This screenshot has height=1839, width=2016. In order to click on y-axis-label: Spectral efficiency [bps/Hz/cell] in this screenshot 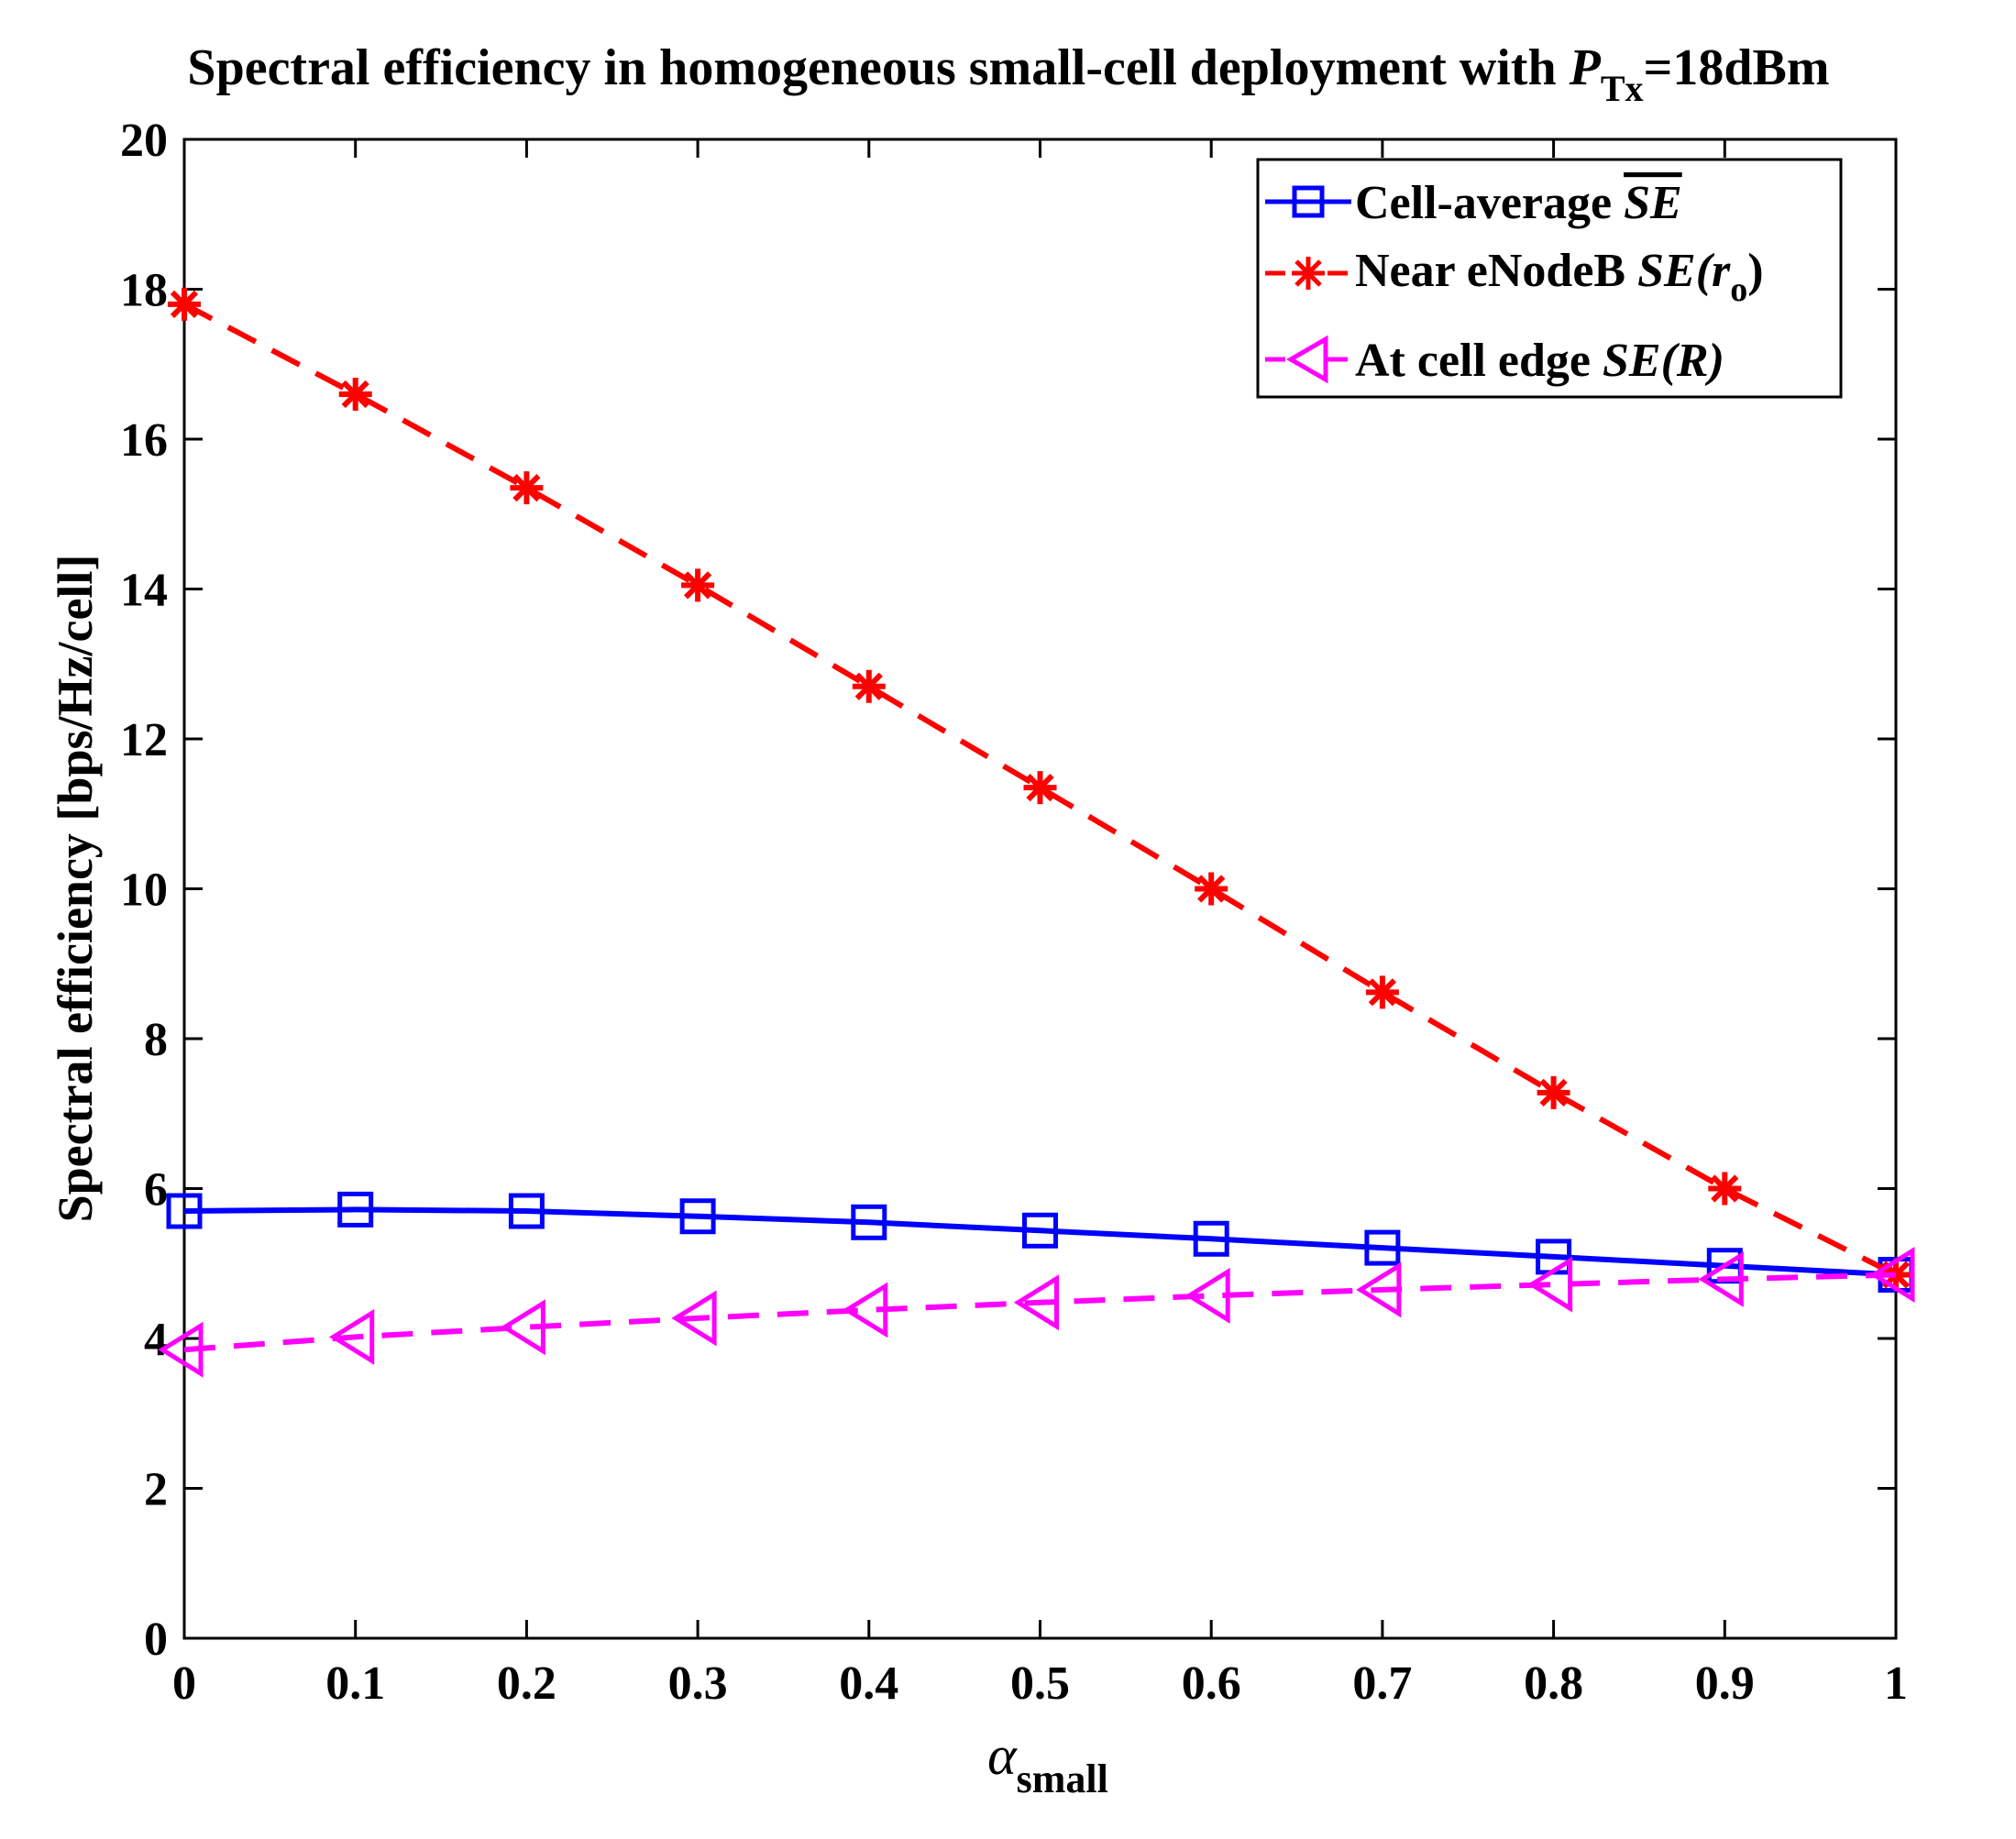, I will do `click(75, 889)`.